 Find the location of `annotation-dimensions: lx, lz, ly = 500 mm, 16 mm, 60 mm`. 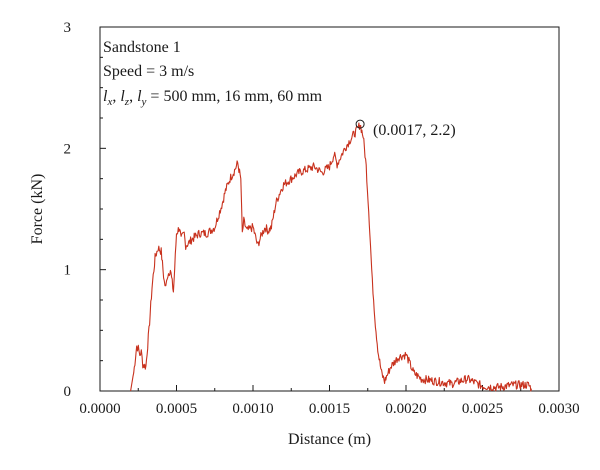

annotation-dimensions: lx, lz, ly = 500 mm, 16 mm, 60 mm is located at coordinates (213, 98).